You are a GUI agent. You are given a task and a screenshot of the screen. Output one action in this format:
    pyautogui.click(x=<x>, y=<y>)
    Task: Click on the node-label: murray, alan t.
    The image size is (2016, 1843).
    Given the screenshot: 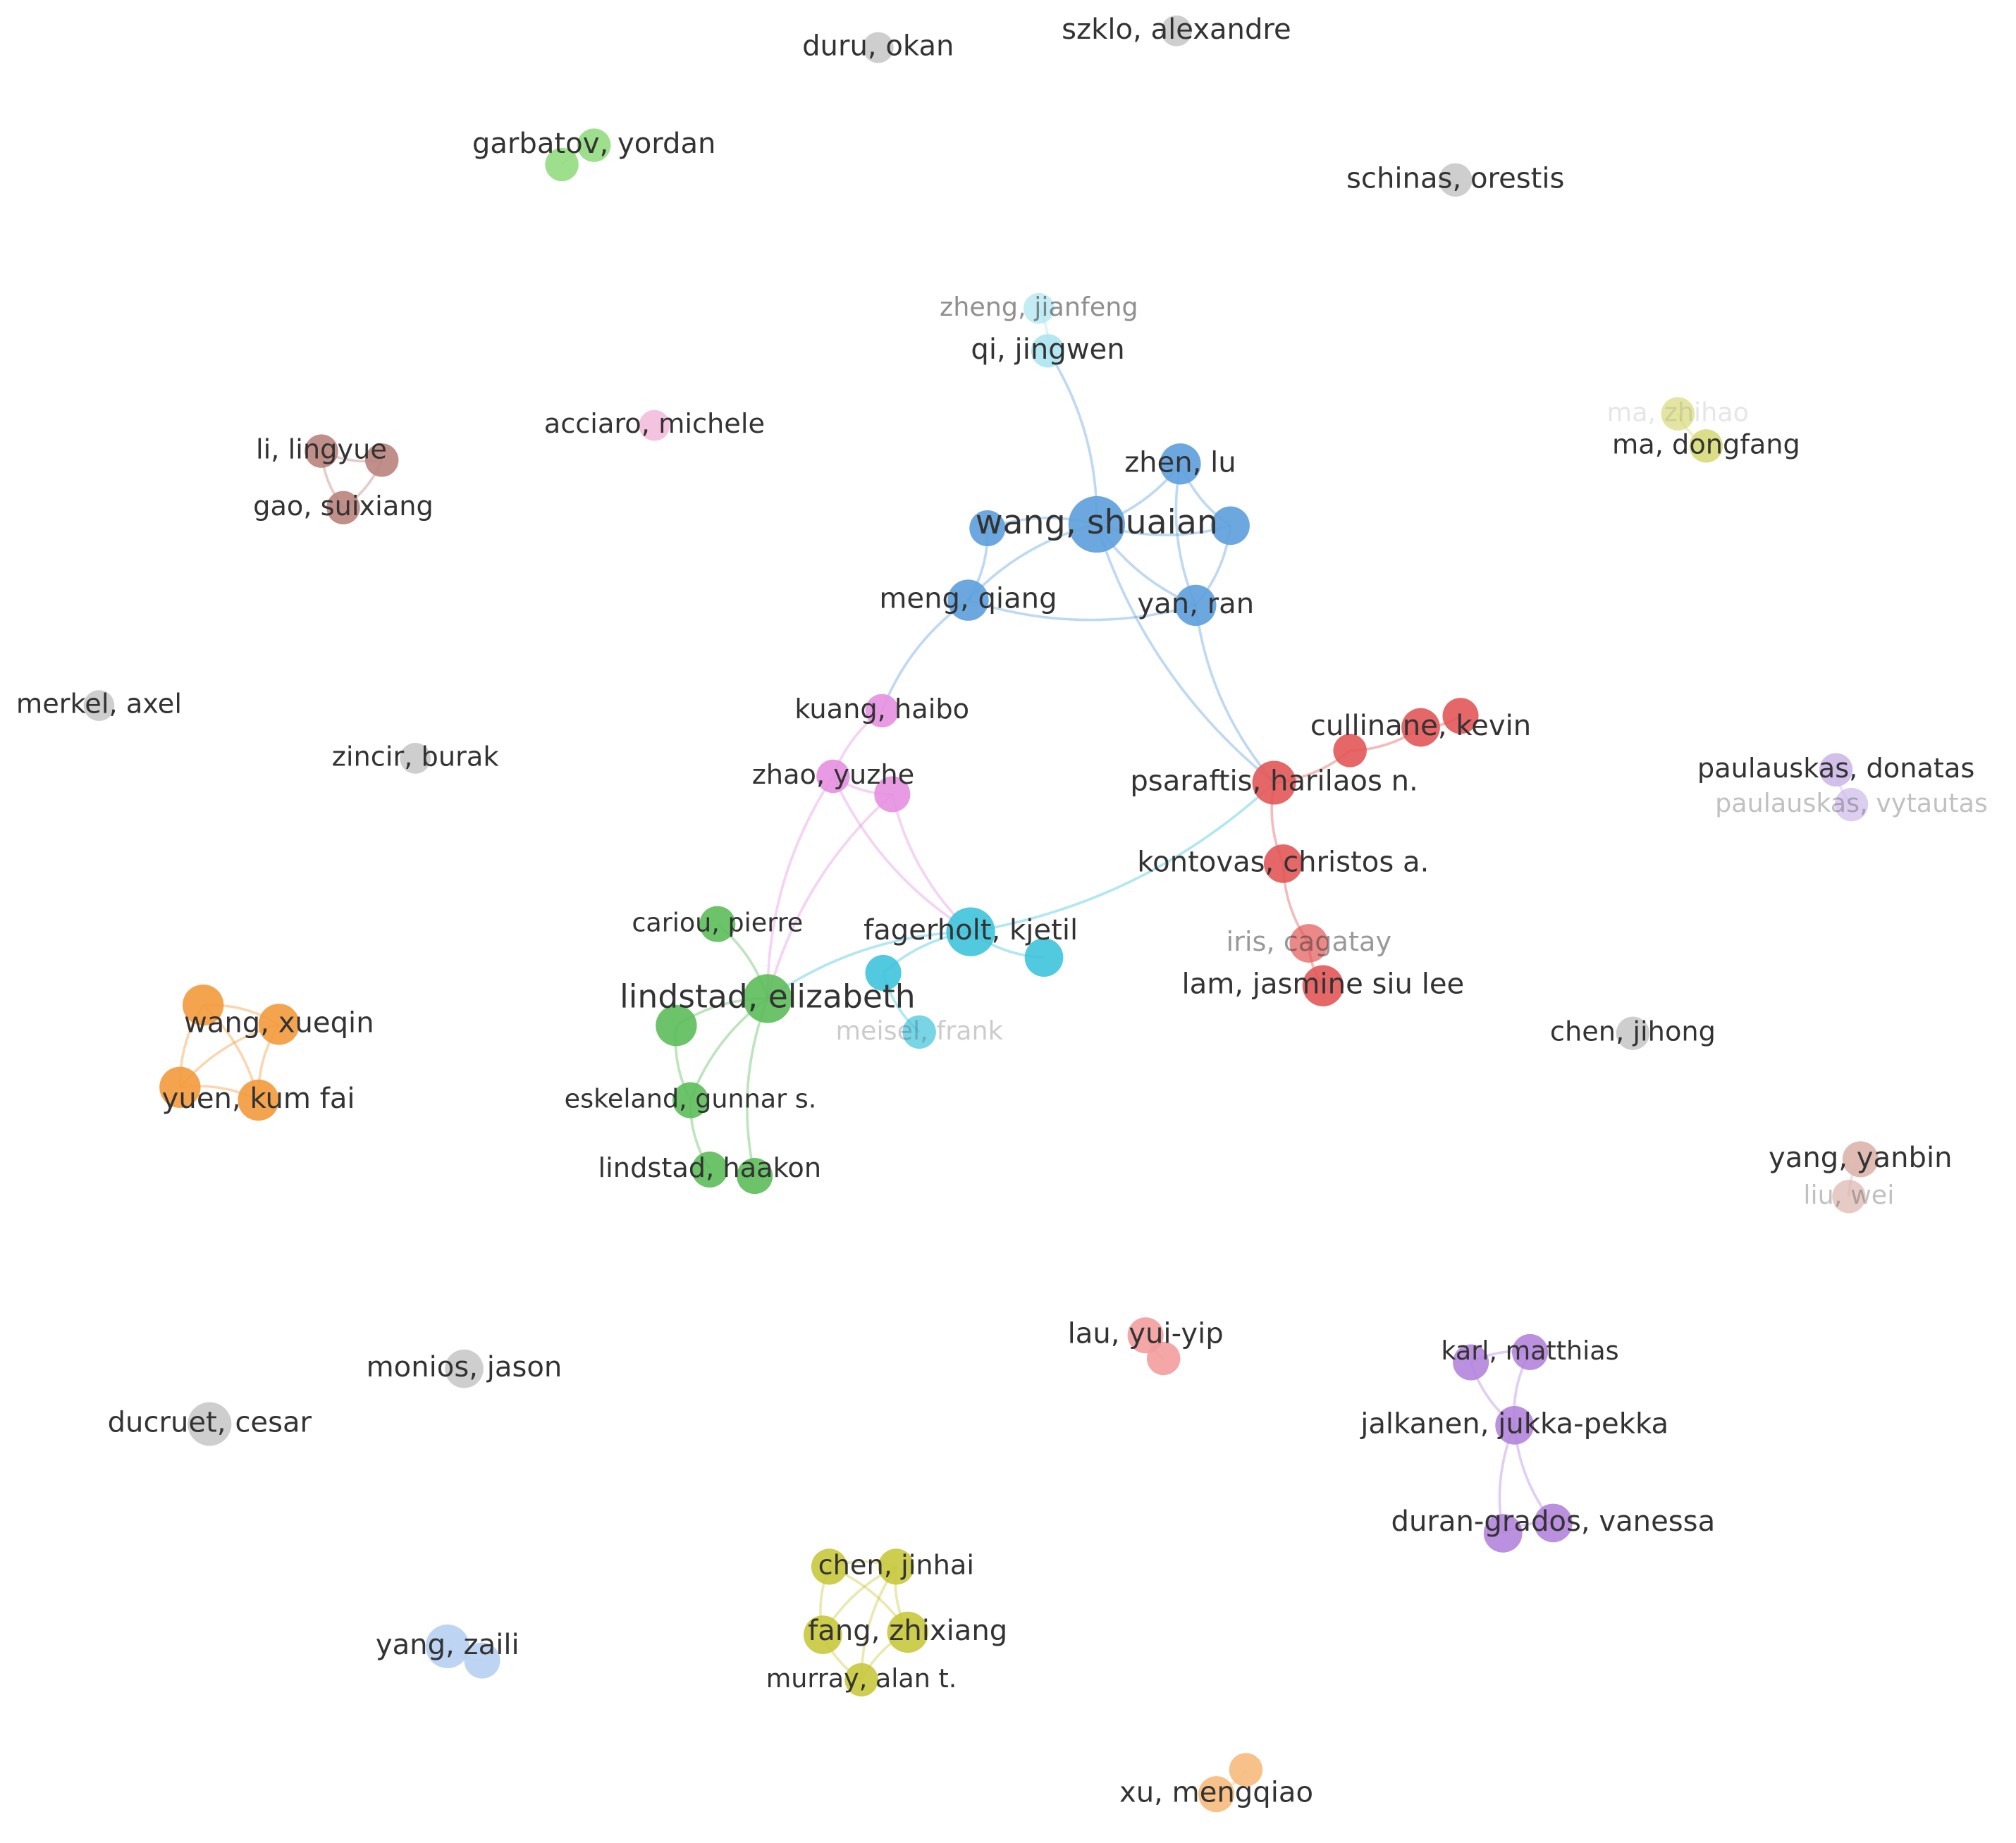 What is the action you would take?
    pyautogui.click(x=861, y=1678)
    